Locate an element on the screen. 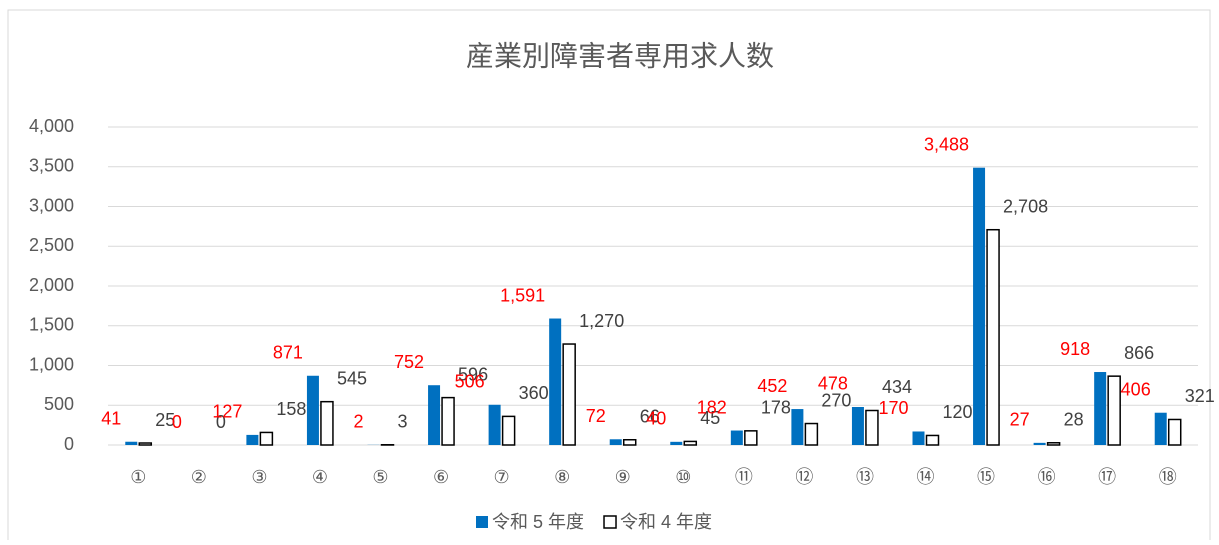 The width and height of the screenshot is (1219, 545). y-tick-label: 2,000 is located at coordinates (51, 285).